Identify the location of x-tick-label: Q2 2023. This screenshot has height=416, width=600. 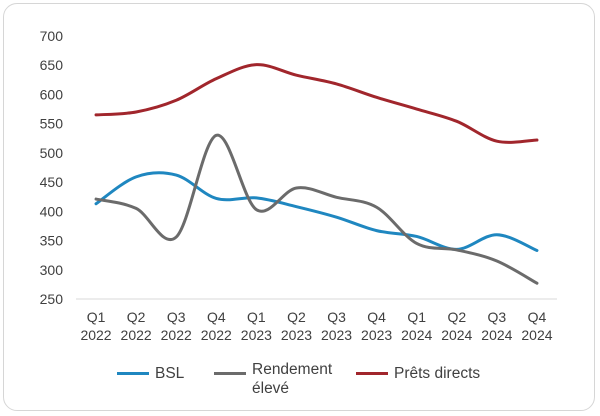
(296, 326).